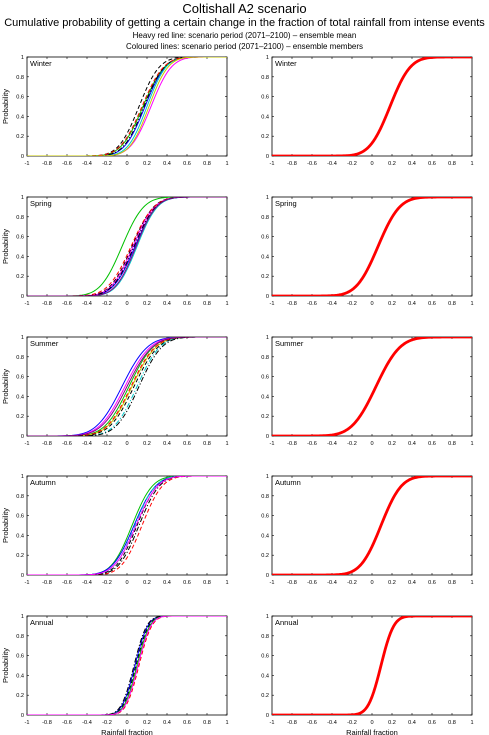 This screenshot has width=489, height=735. Describe the element at coordinates (43, 482) in the screenshot. I see `season-label-autumn: Autumn` at that location.